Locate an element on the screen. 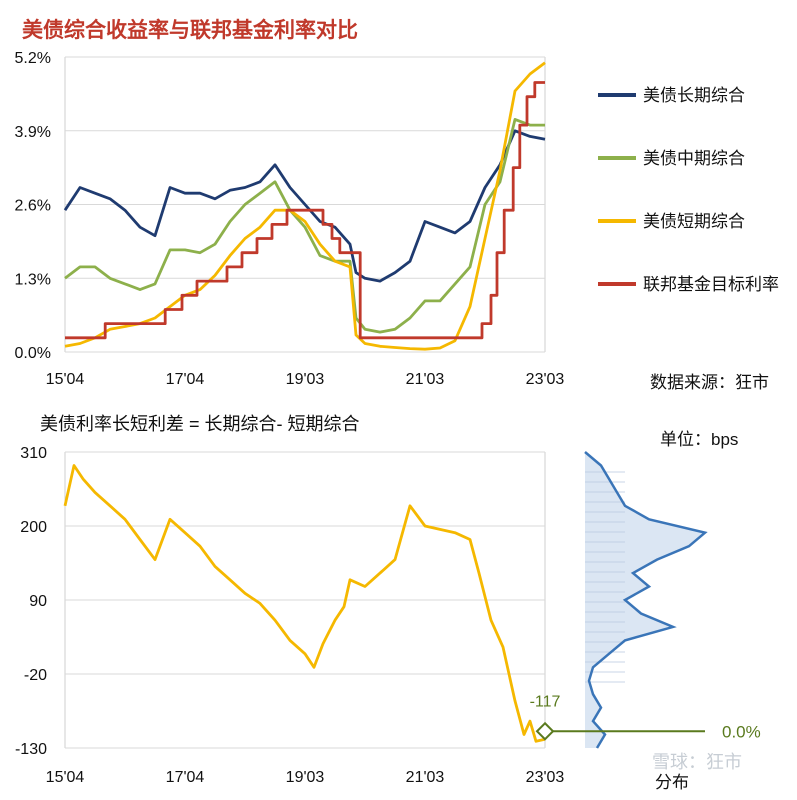  distribution-area is located at coordinates (645, 600).